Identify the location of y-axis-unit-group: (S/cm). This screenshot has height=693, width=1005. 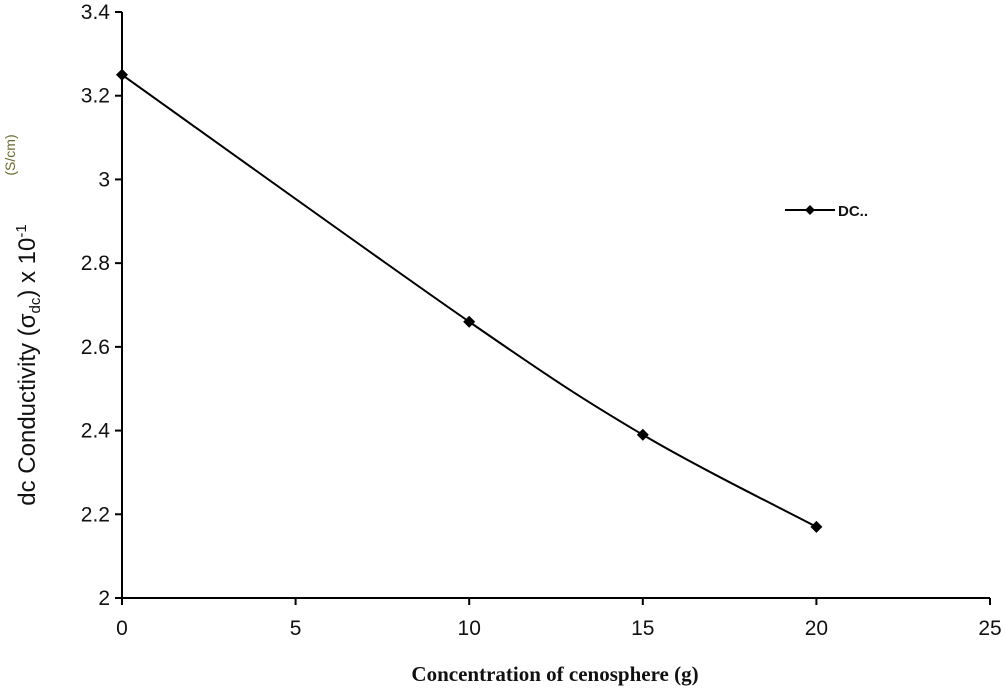
(10, 154).